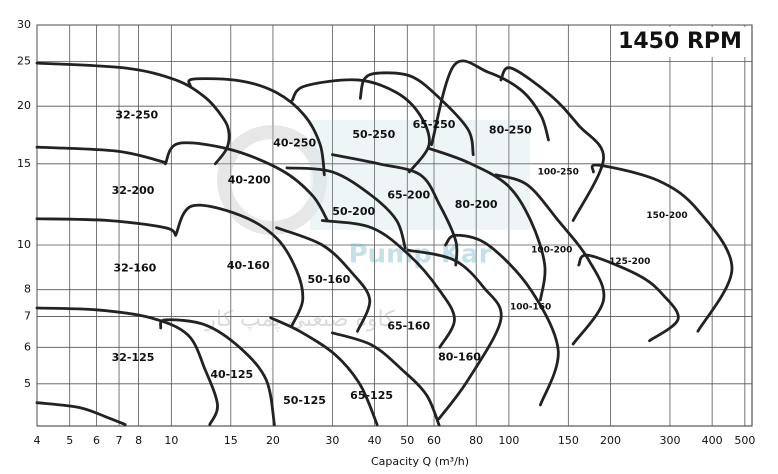 This screenshot has height=474, width=778. I want to click on x-tick-label: 150, so click(568, 440).